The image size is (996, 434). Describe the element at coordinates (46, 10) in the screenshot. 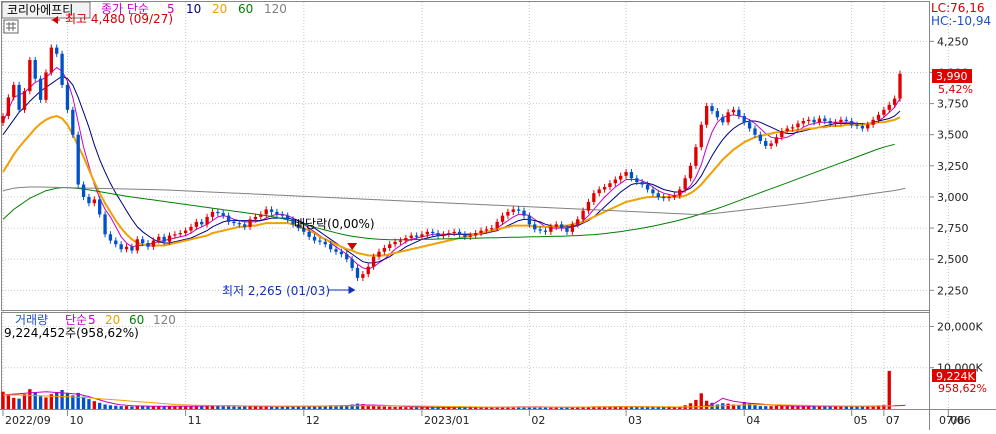

I see `stock-name-box` at that location.